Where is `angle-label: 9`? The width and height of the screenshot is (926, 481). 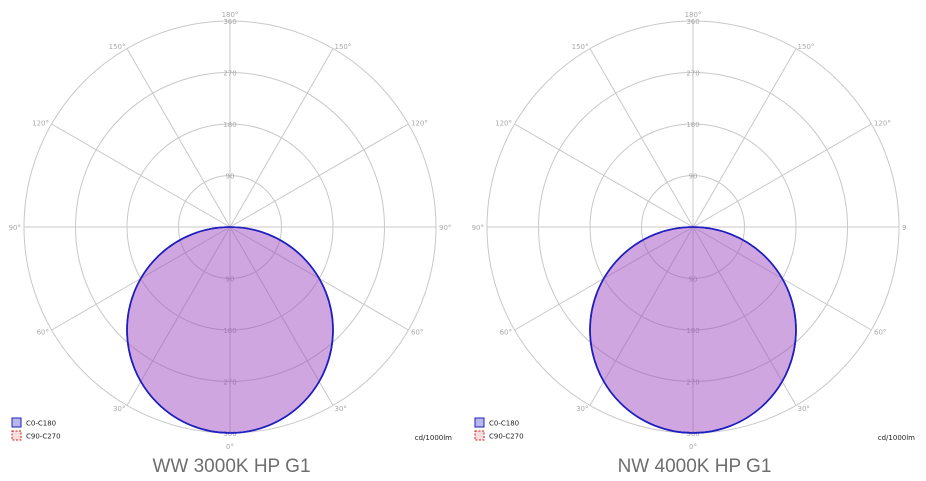
angle-label: 9 is located at coordinates (904, 228).